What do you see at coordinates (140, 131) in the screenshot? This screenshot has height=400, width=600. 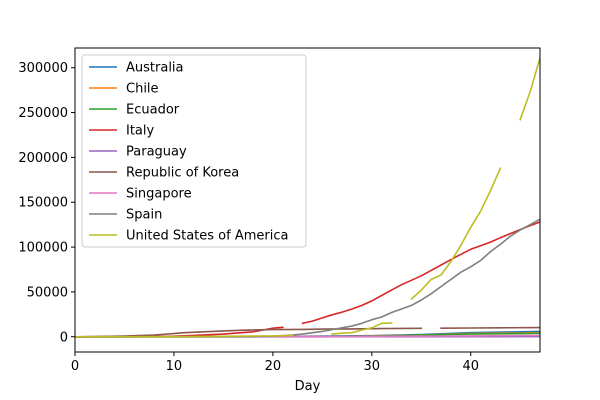 I see `legend-label-italy: Italy` at bounding box center [140, 131].